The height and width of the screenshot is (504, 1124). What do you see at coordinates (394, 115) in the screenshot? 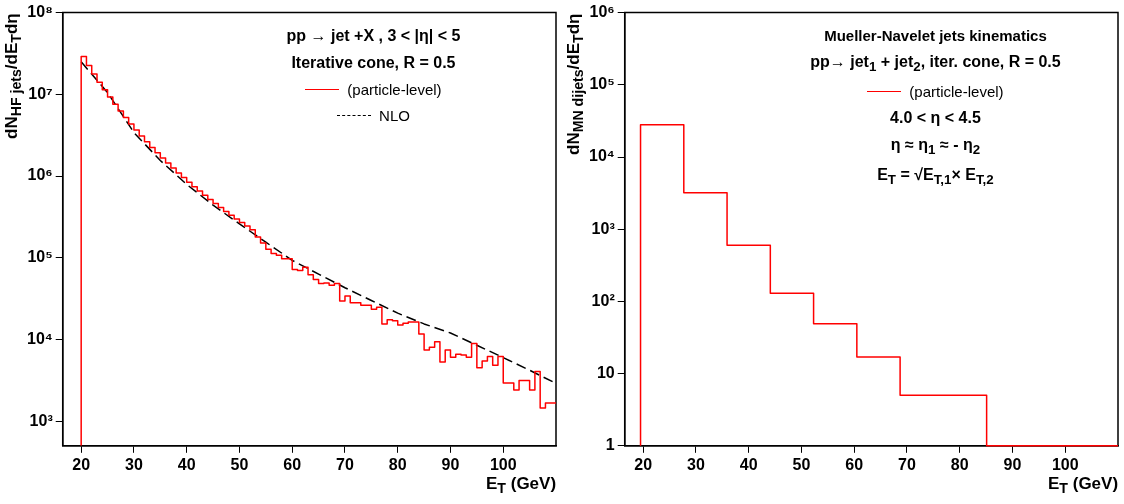
I see `legend-label: NLO` at bounding box center [394, 115].